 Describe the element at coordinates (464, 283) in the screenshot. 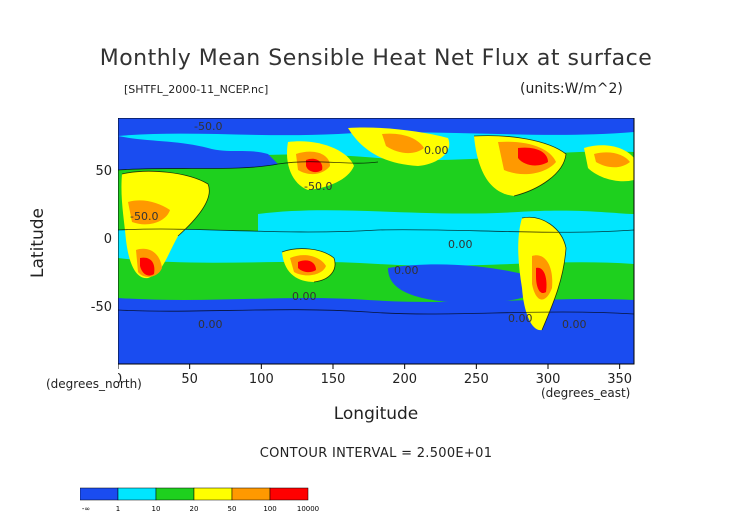

I see `region-blue-pacific` at that location.